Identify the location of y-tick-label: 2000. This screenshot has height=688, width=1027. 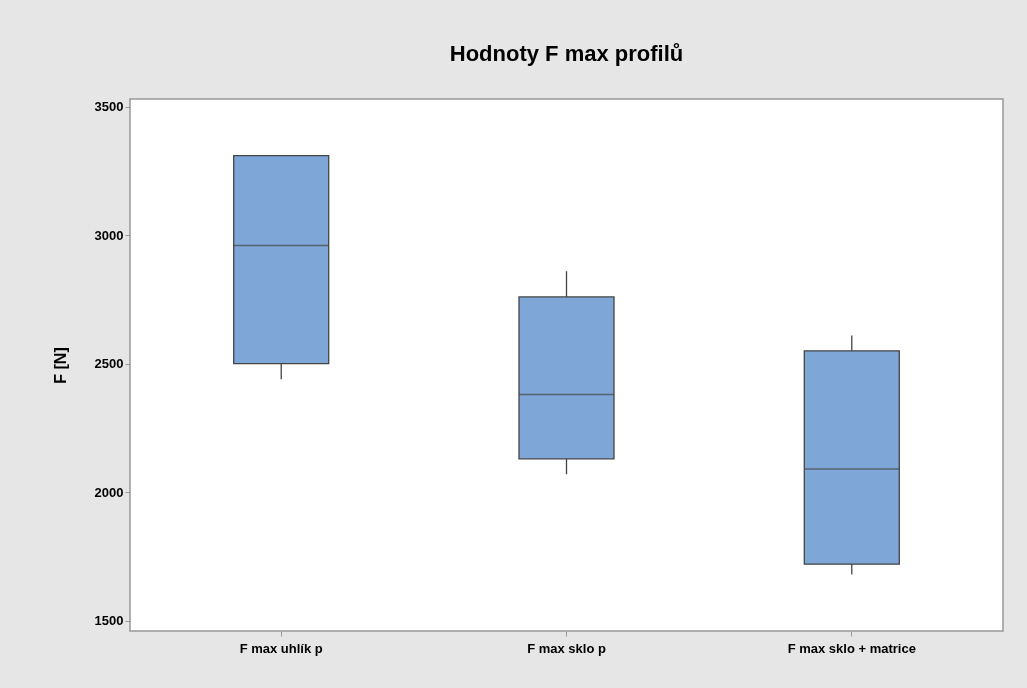
(109, 492).